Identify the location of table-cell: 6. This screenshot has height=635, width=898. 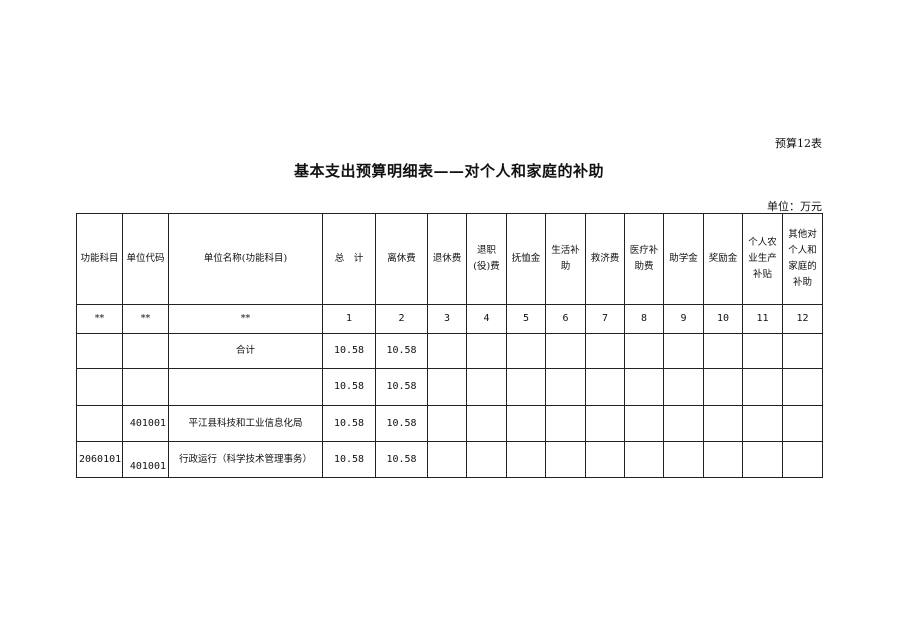
(565, 319).